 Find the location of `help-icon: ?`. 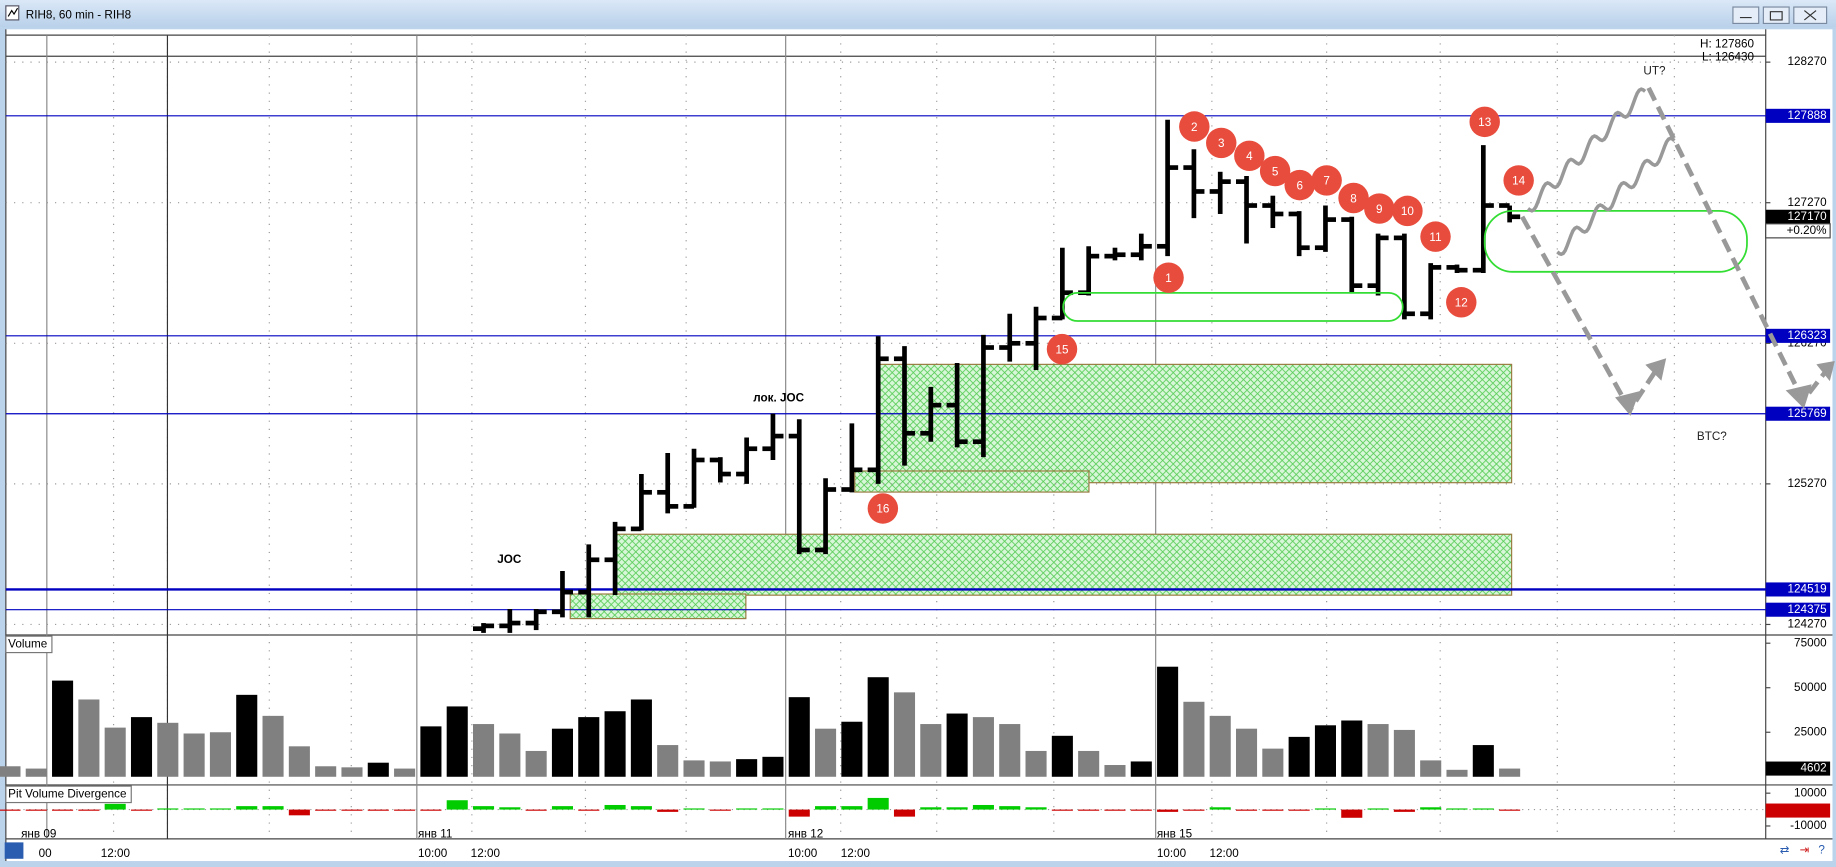

help-icon: ? is located at coordinates (1821, 850).